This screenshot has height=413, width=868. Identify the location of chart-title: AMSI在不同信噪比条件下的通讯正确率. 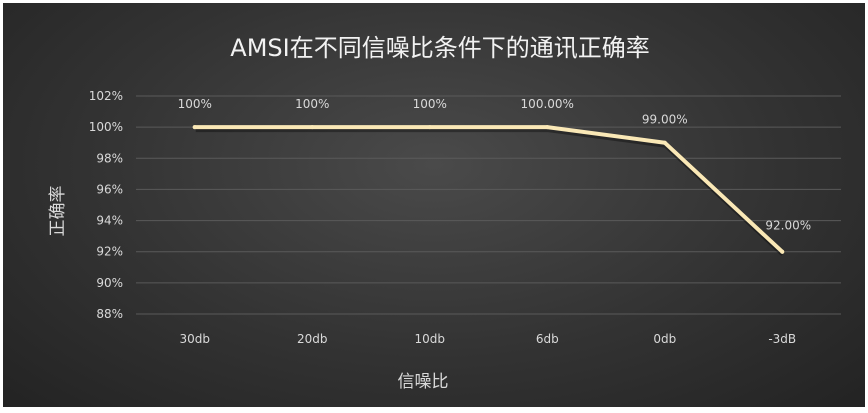
(439, 48).